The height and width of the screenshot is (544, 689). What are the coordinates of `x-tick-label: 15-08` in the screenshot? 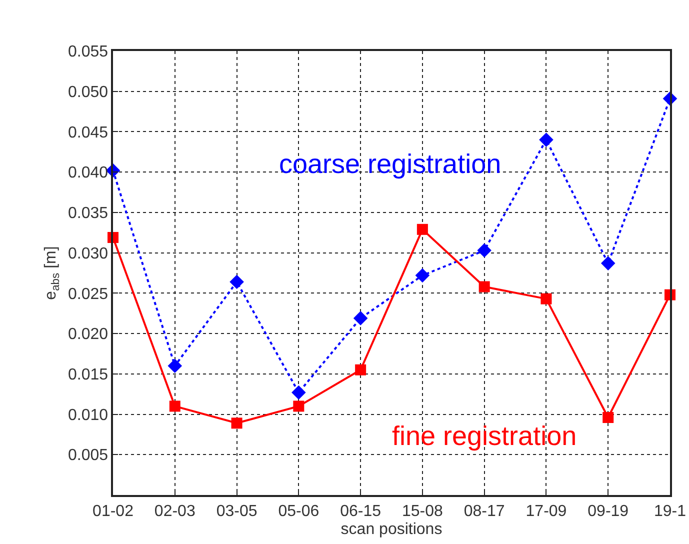 It's located at (423, 511).